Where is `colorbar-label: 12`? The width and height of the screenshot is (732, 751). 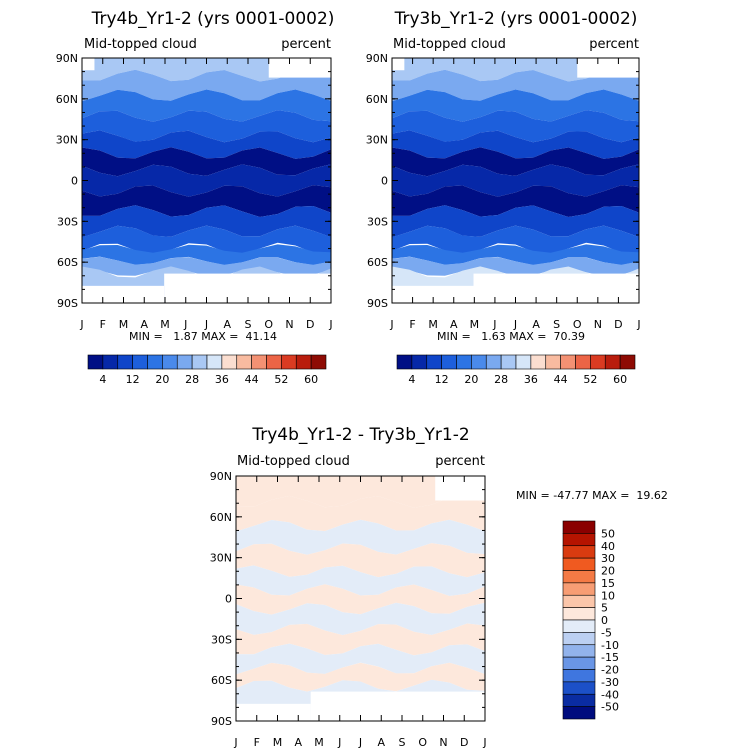 colorbar-label: 12 is located at coordinates (133, 379).